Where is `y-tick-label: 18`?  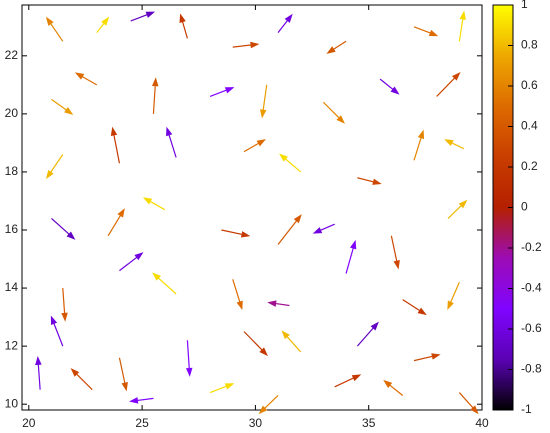 y-tick-label: 18 is located at coordinates (12, 171).